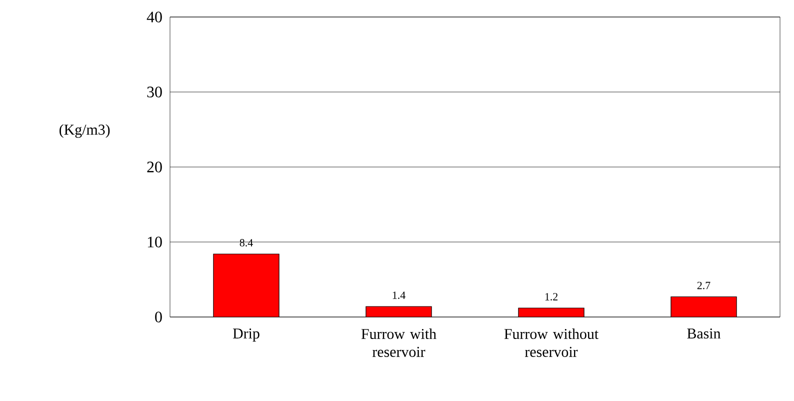 The image size is (794, 401). What do you see at coordinates (551, 342) in the screenshot?
I see `x-tick-label: Furrow without reservoir` at bounding box center [551, 342].